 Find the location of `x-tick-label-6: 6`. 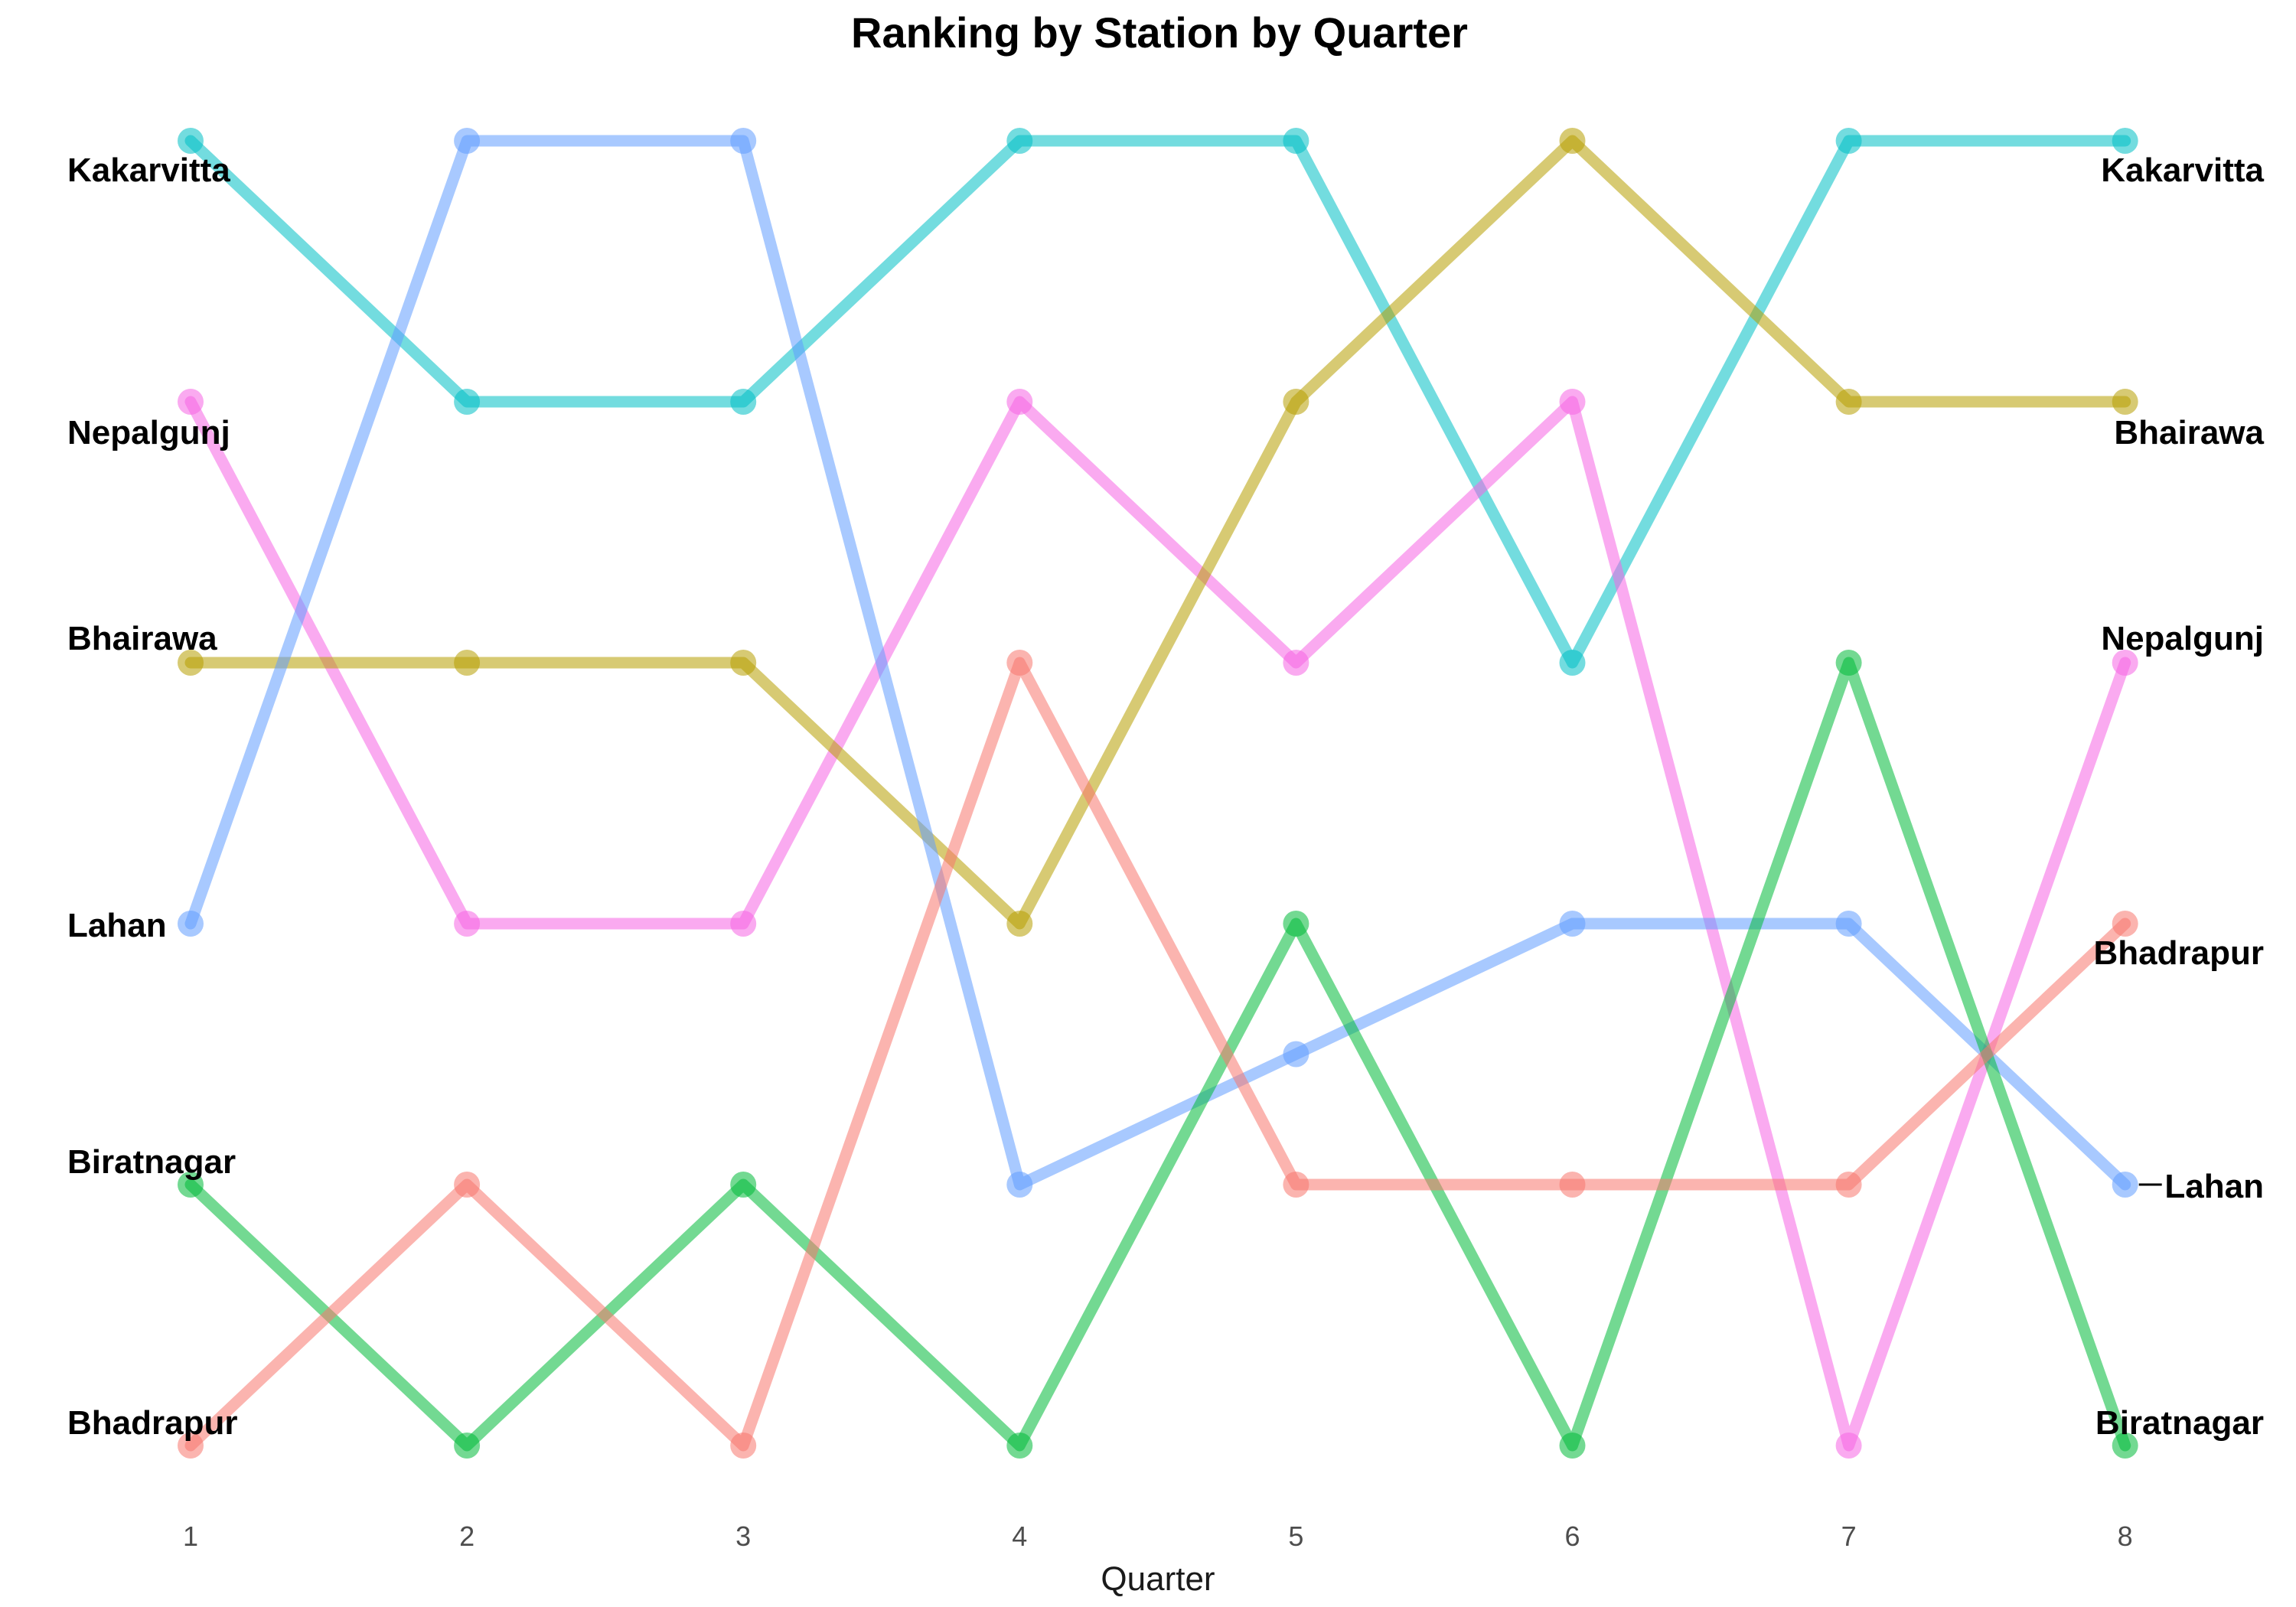

x-tick-label-6: 6 is located at coordinates (1572, 1536).